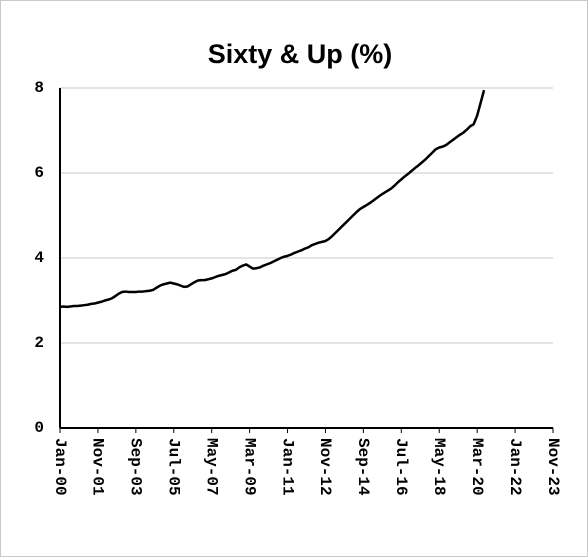  What do you see at coordinates (136, 467) in the screenshot?
I see `x-tick-label: Sep-03` at bounding box center [136, 467].